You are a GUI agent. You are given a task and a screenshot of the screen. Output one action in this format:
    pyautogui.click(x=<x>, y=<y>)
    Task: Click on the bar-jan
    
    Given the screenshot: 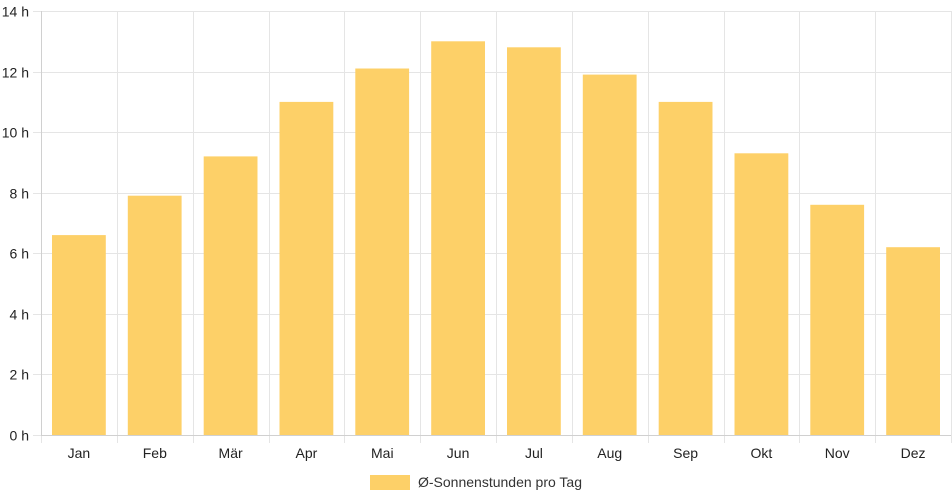 What is the action you would take?
    pyautogui.click(x=79, y=335)
    